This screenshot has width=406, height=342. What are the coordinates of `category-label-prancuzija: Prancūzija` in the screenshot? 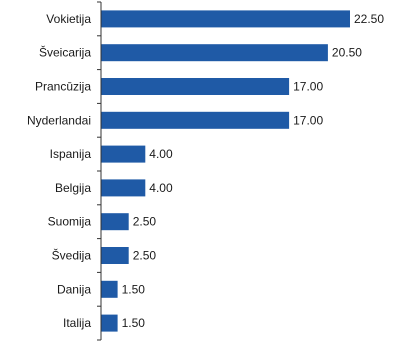 It's located at (63, 87).